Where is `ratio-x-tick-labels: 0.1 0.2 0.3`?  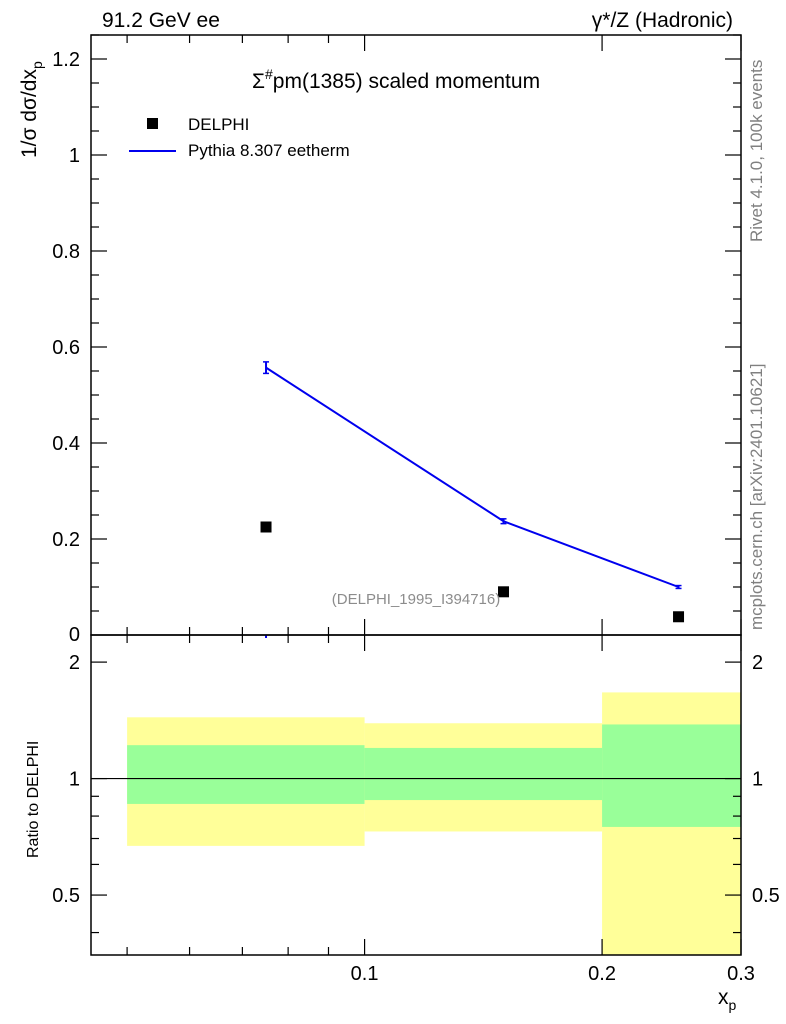
ratio-x-tick-labels: 0.1 0.2 0.3 is located at coordinates (553, 974).